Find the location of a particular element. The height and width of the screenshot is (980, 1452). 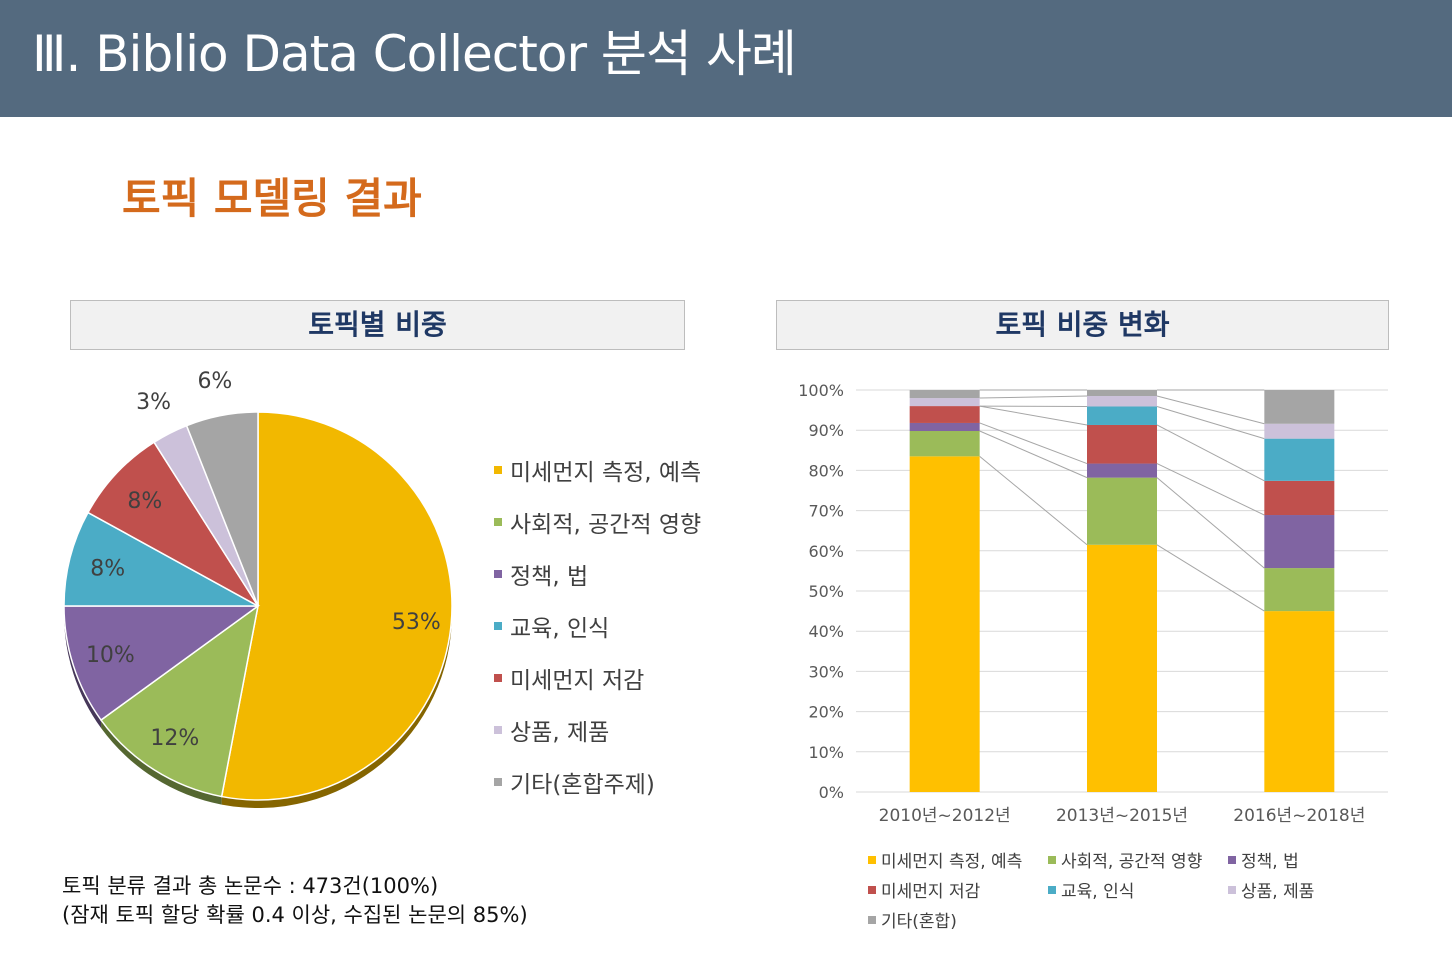

summary-note-line2: (잠재 토픽 할당 확률 0.4 이상, 수집된 논문의 85%) is located at coordinates (295, 915).